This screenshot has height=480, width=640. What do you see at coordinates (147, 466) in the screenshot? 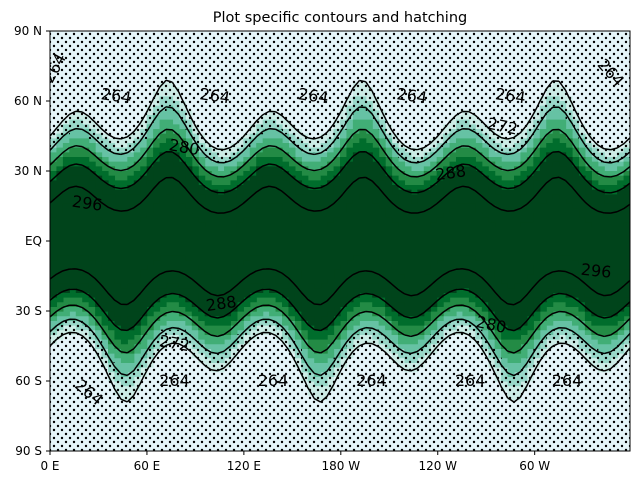
I see `x-tick-label: 60 E` at bounding box center [147, 466].